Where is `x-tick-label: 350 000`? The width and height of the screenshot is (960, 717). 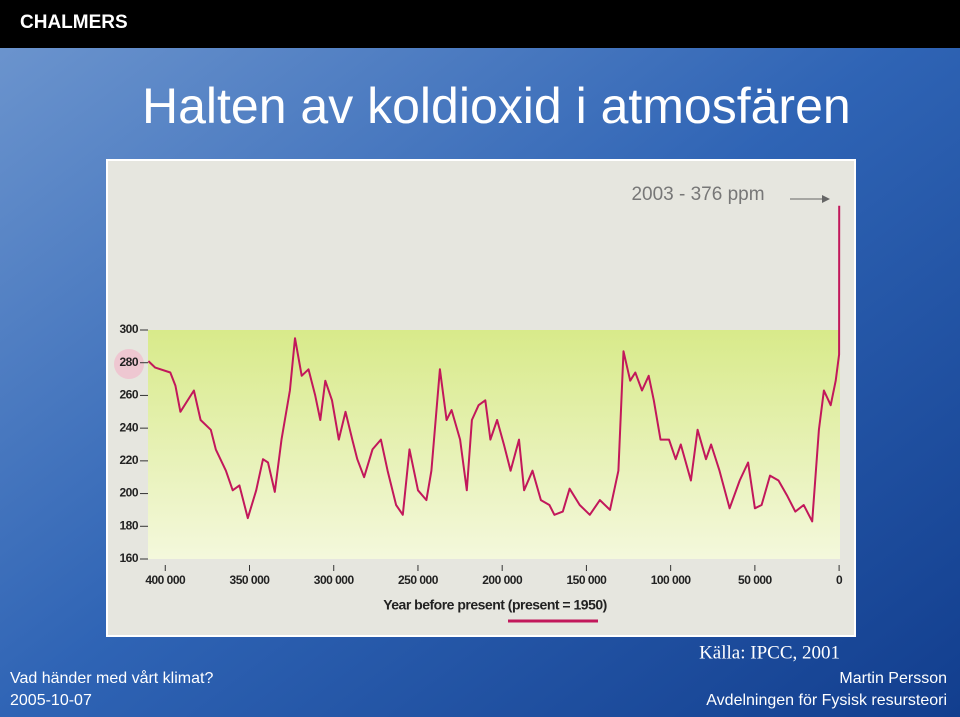 x-tick-label: 350 000 is located at coordinates (250, 580).